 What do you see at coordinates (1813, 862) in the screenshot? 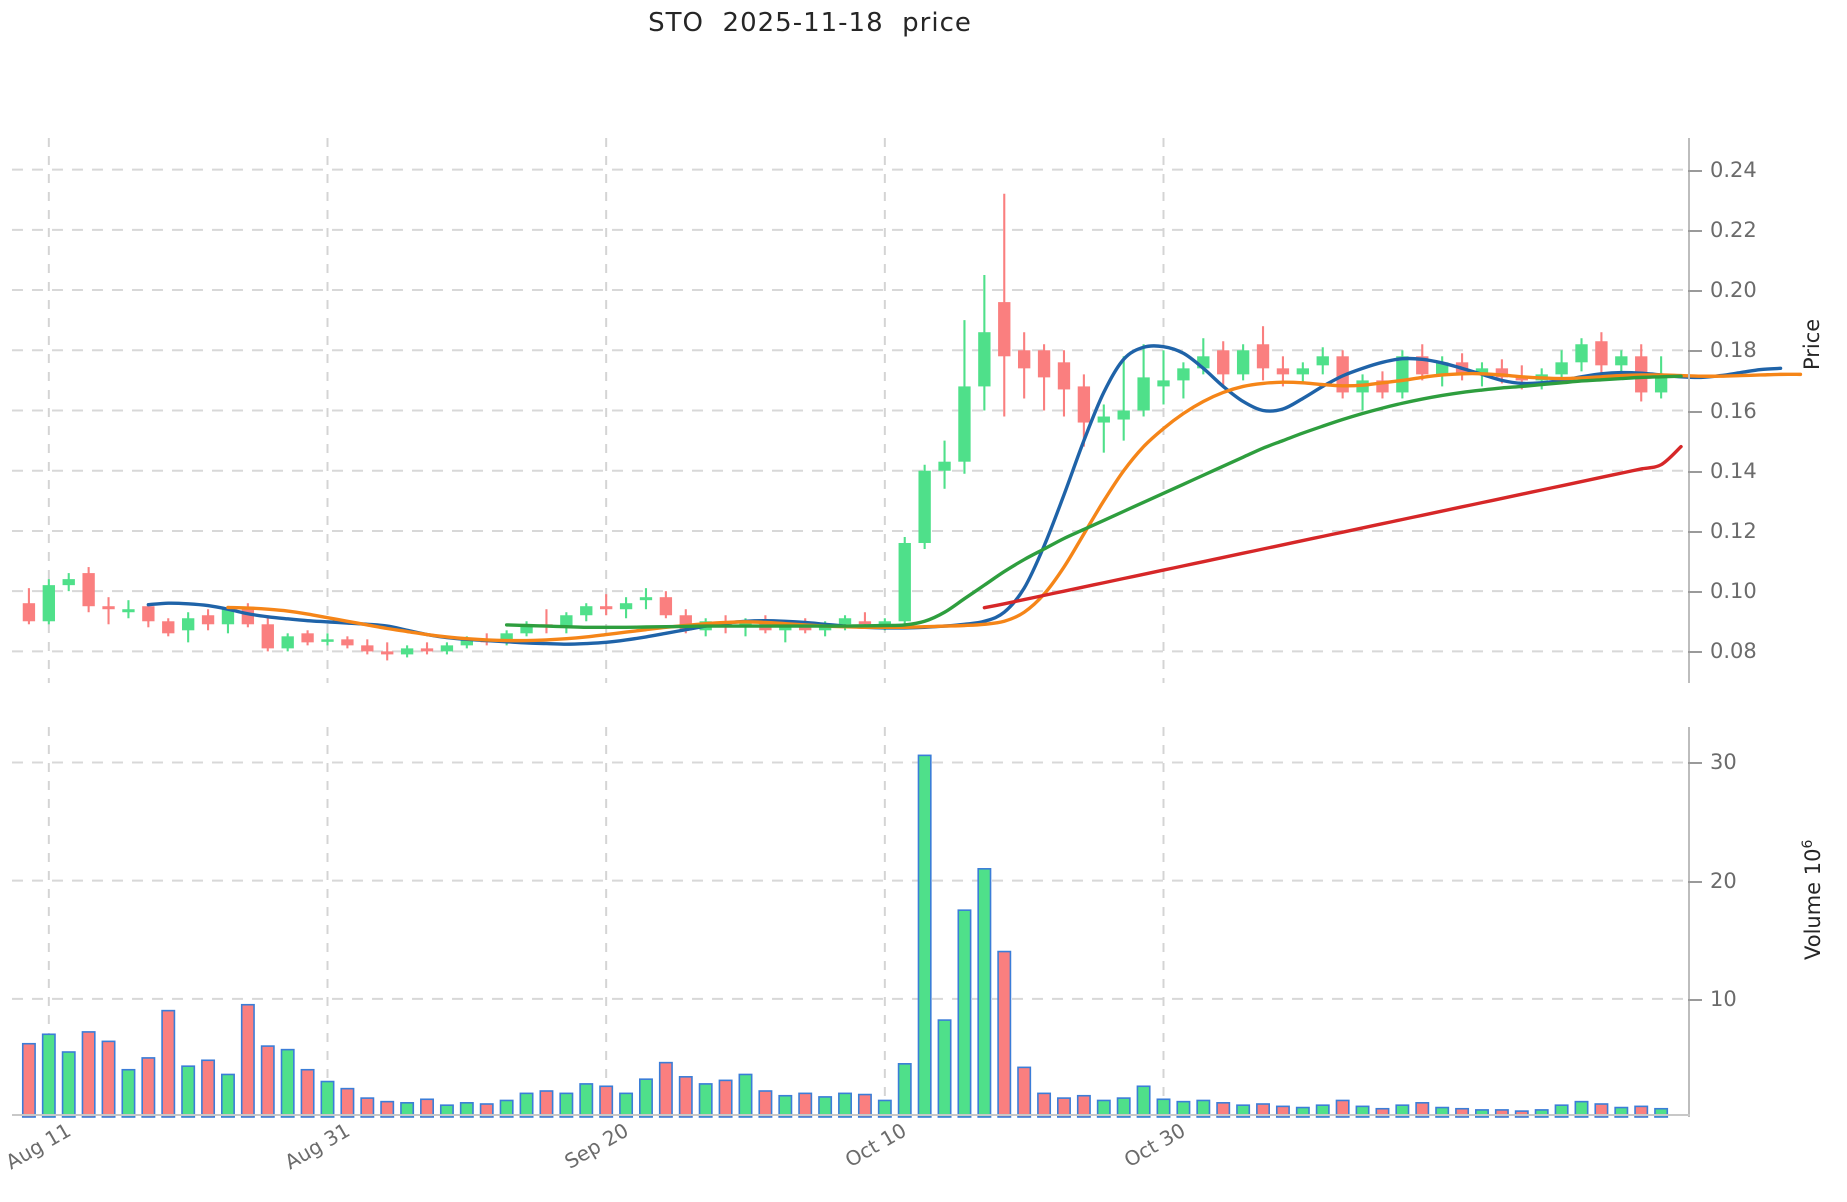
I see `volume-axis-exponent-base: 10` at bounding box center [1813, 862].